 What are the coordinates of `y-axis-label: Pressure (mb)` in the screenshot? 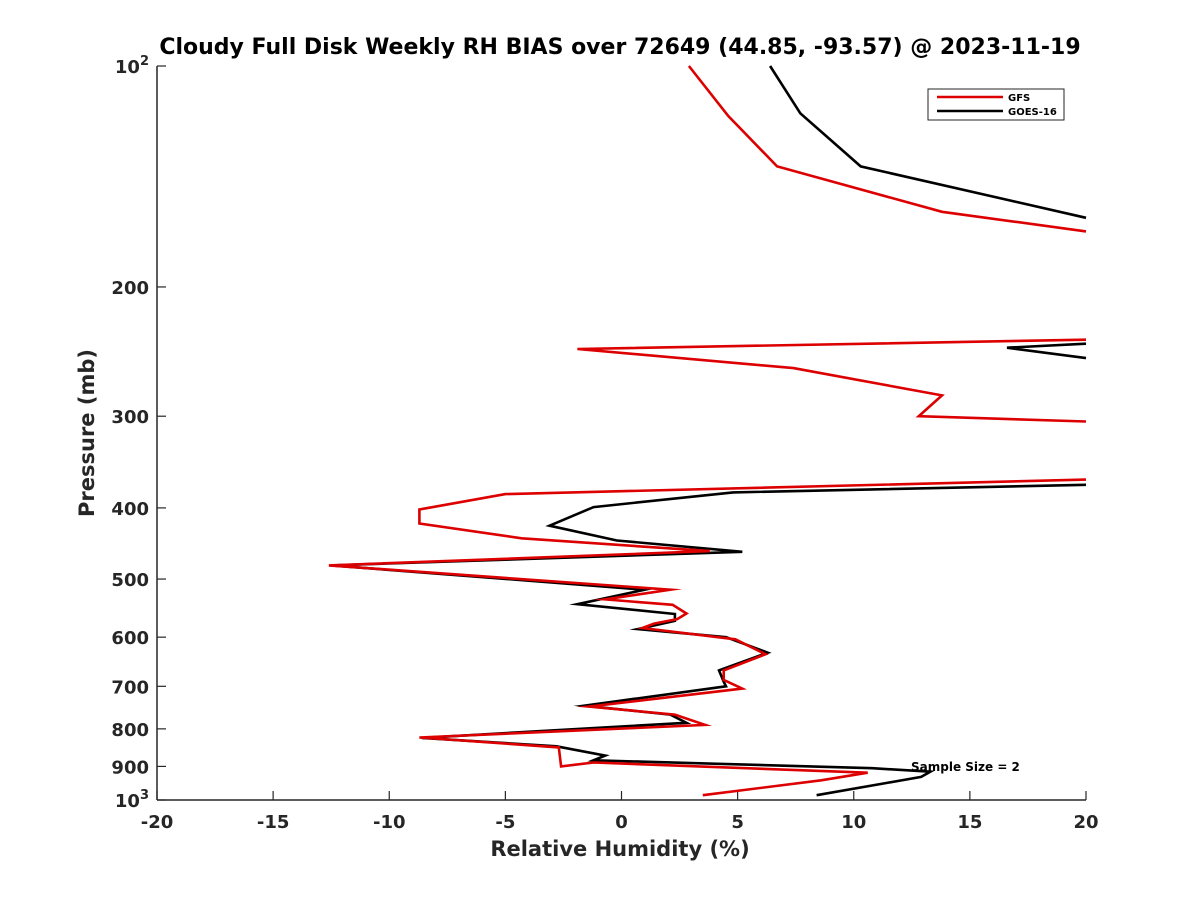 It's located at (87, 433).